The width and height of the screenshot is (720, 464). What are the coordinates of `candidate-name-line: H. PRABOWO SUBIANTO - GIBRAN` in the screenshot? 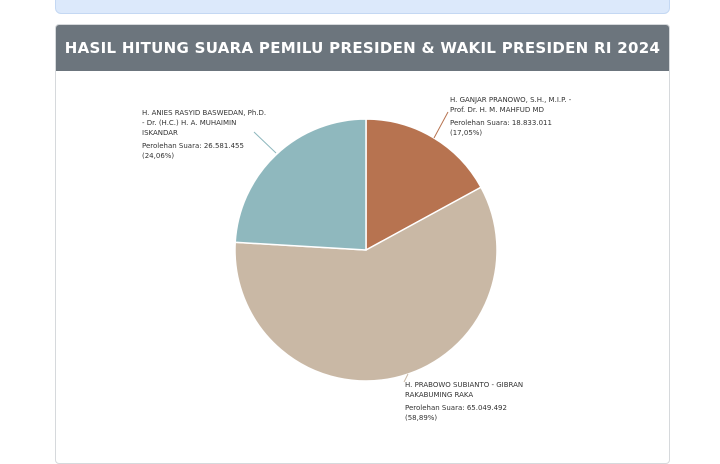 It's located at (464, 385).